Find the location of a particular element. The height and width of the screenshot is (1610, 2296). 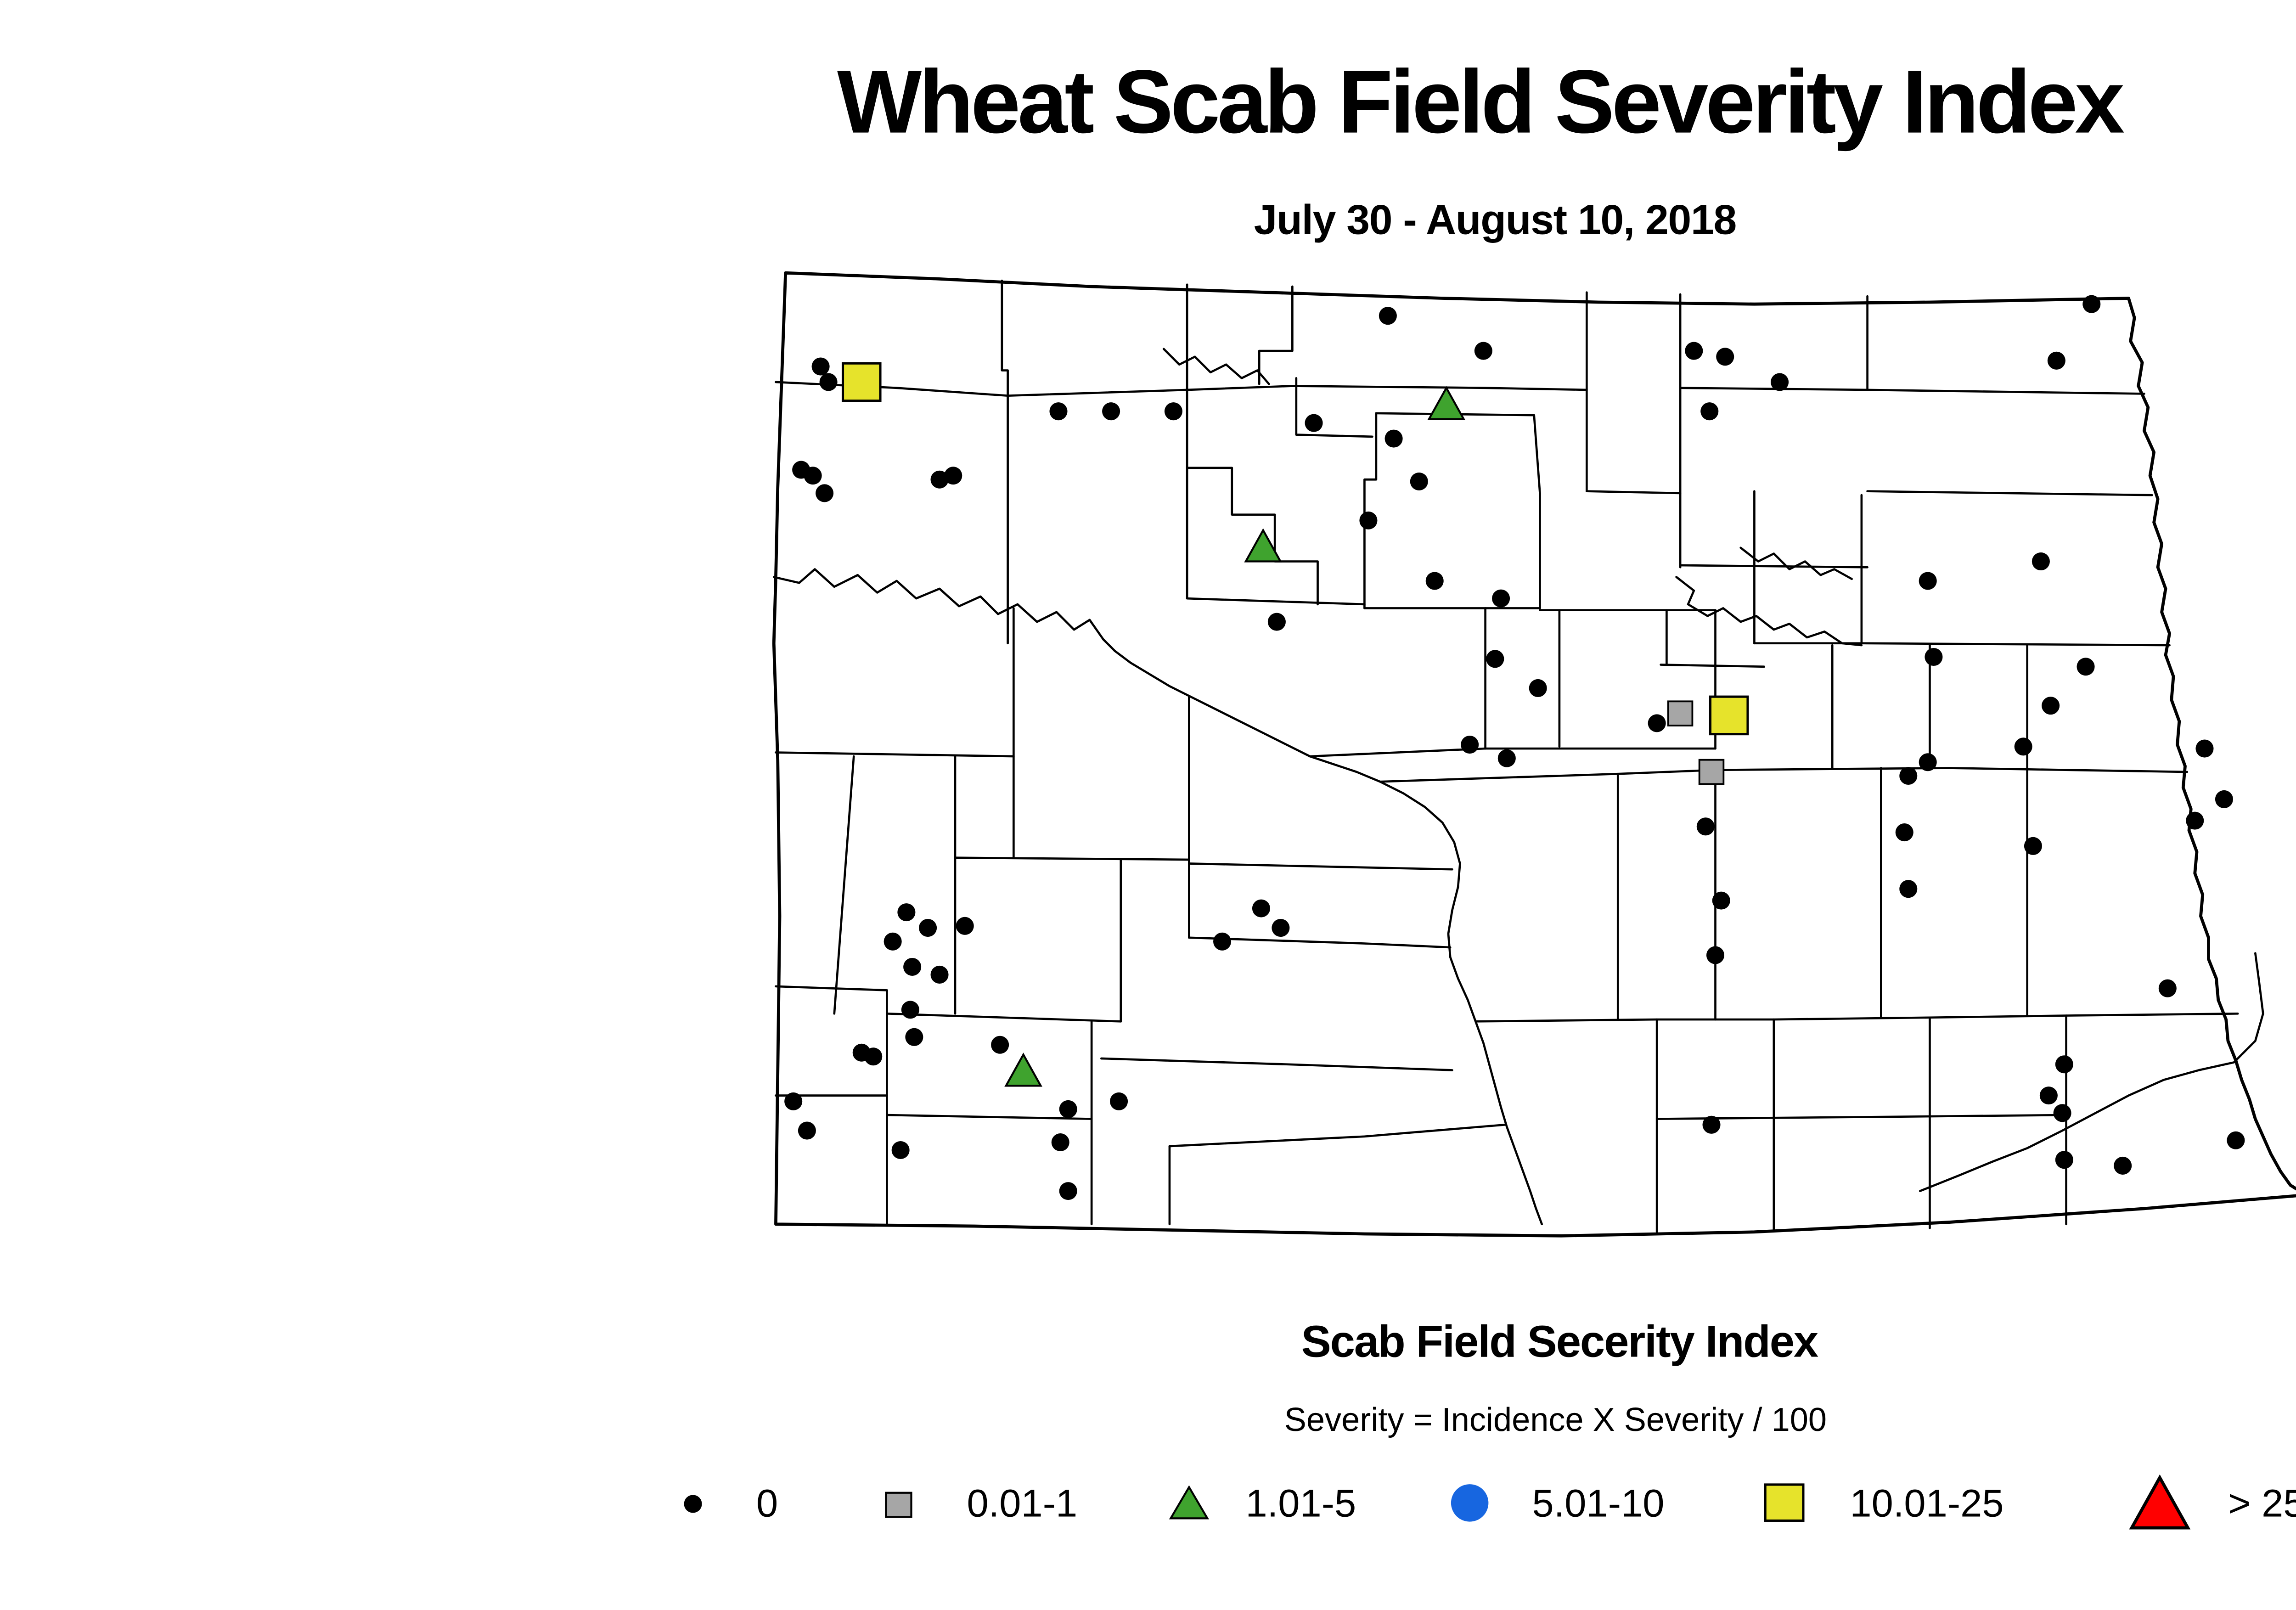

legend-label-501-10: 5.01-10 is located at coordinates (1598, 1504).